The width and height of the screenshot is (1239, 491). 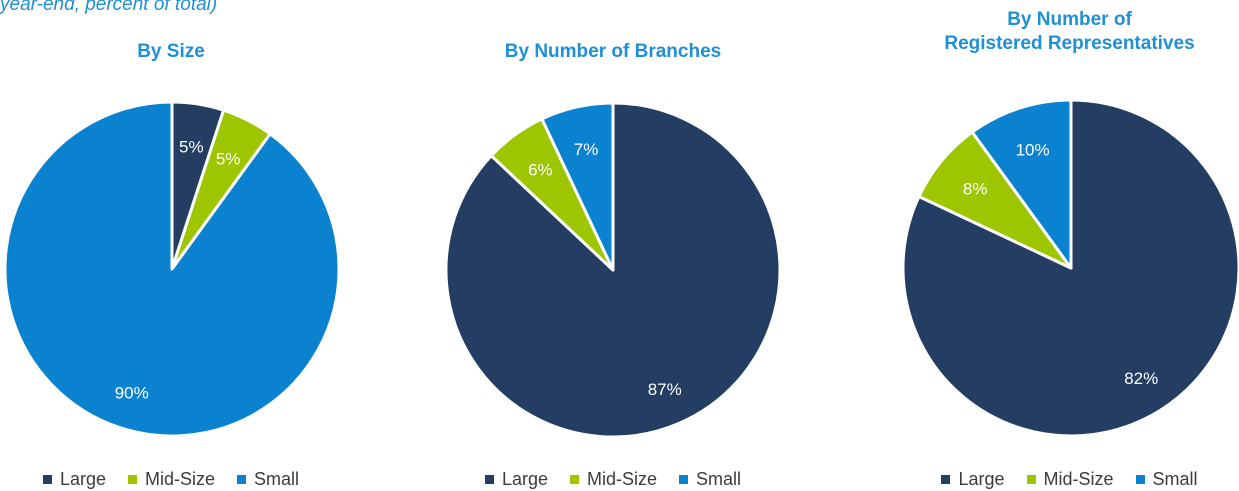 What do you see at coordinates (1069, 32) in the screenshot?
I see `pie-title-by-representatives: By Number of Registered Representatives` at bounding box center [1069, 32].